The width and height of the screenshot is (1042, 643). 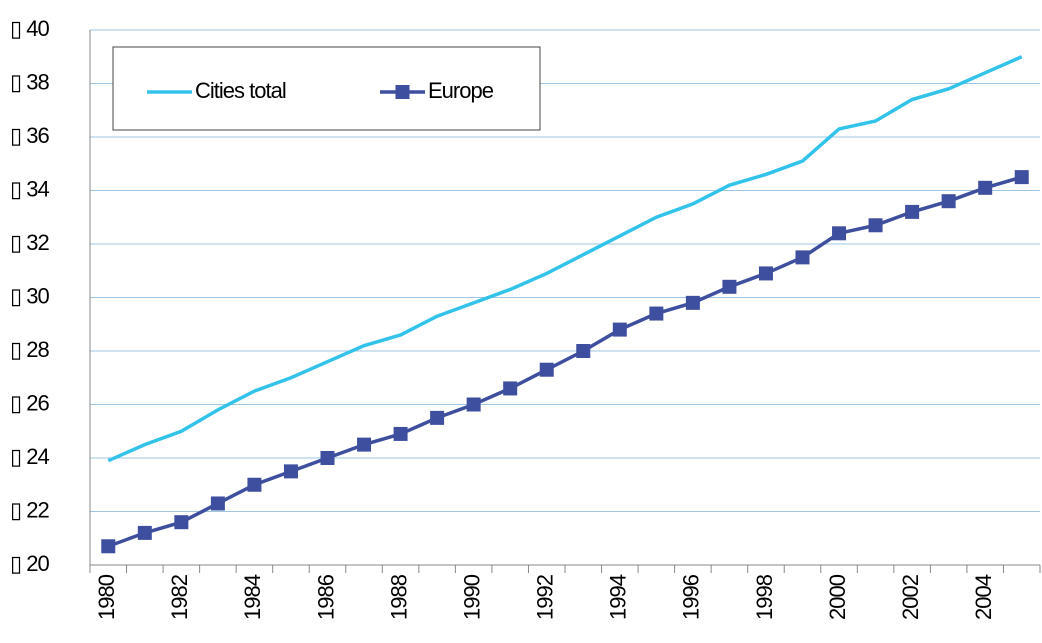 What do you see at coordinates (471, 597) in the screenshot?
I see `x-tick-label: 1990` at bounding box center [471, 597].